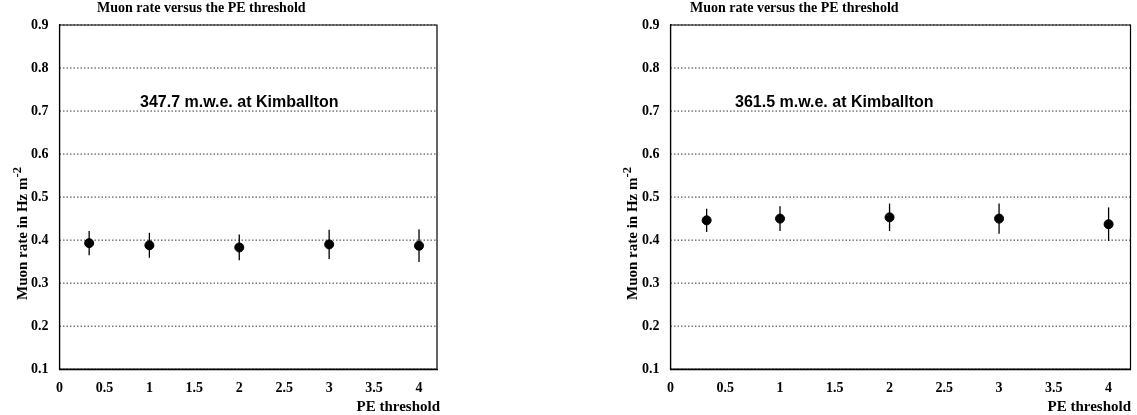  I want to click on annotation: 347.7 m.w.e. at Kimballton, so click(239, 102).